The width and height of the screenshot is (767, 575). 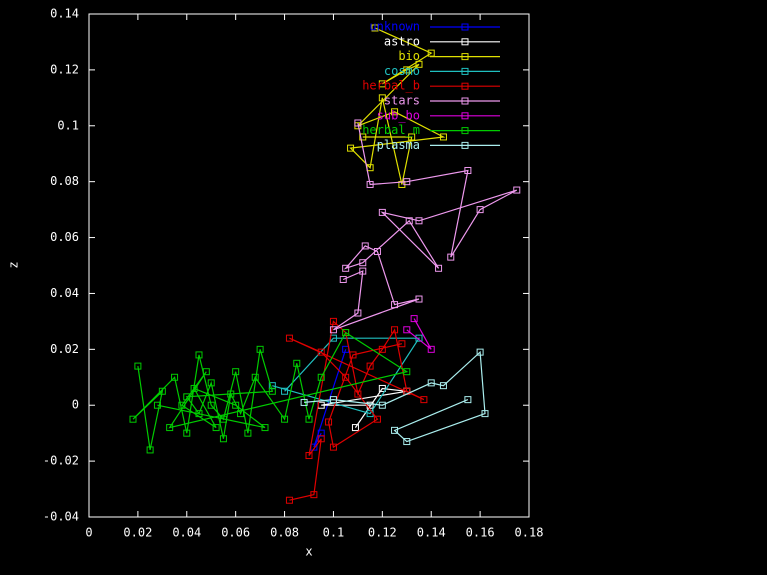 What do you see at coordinates (398, 145) in the screenshot?
I see `legend-label: plasma` at bounding box center [398, 145].